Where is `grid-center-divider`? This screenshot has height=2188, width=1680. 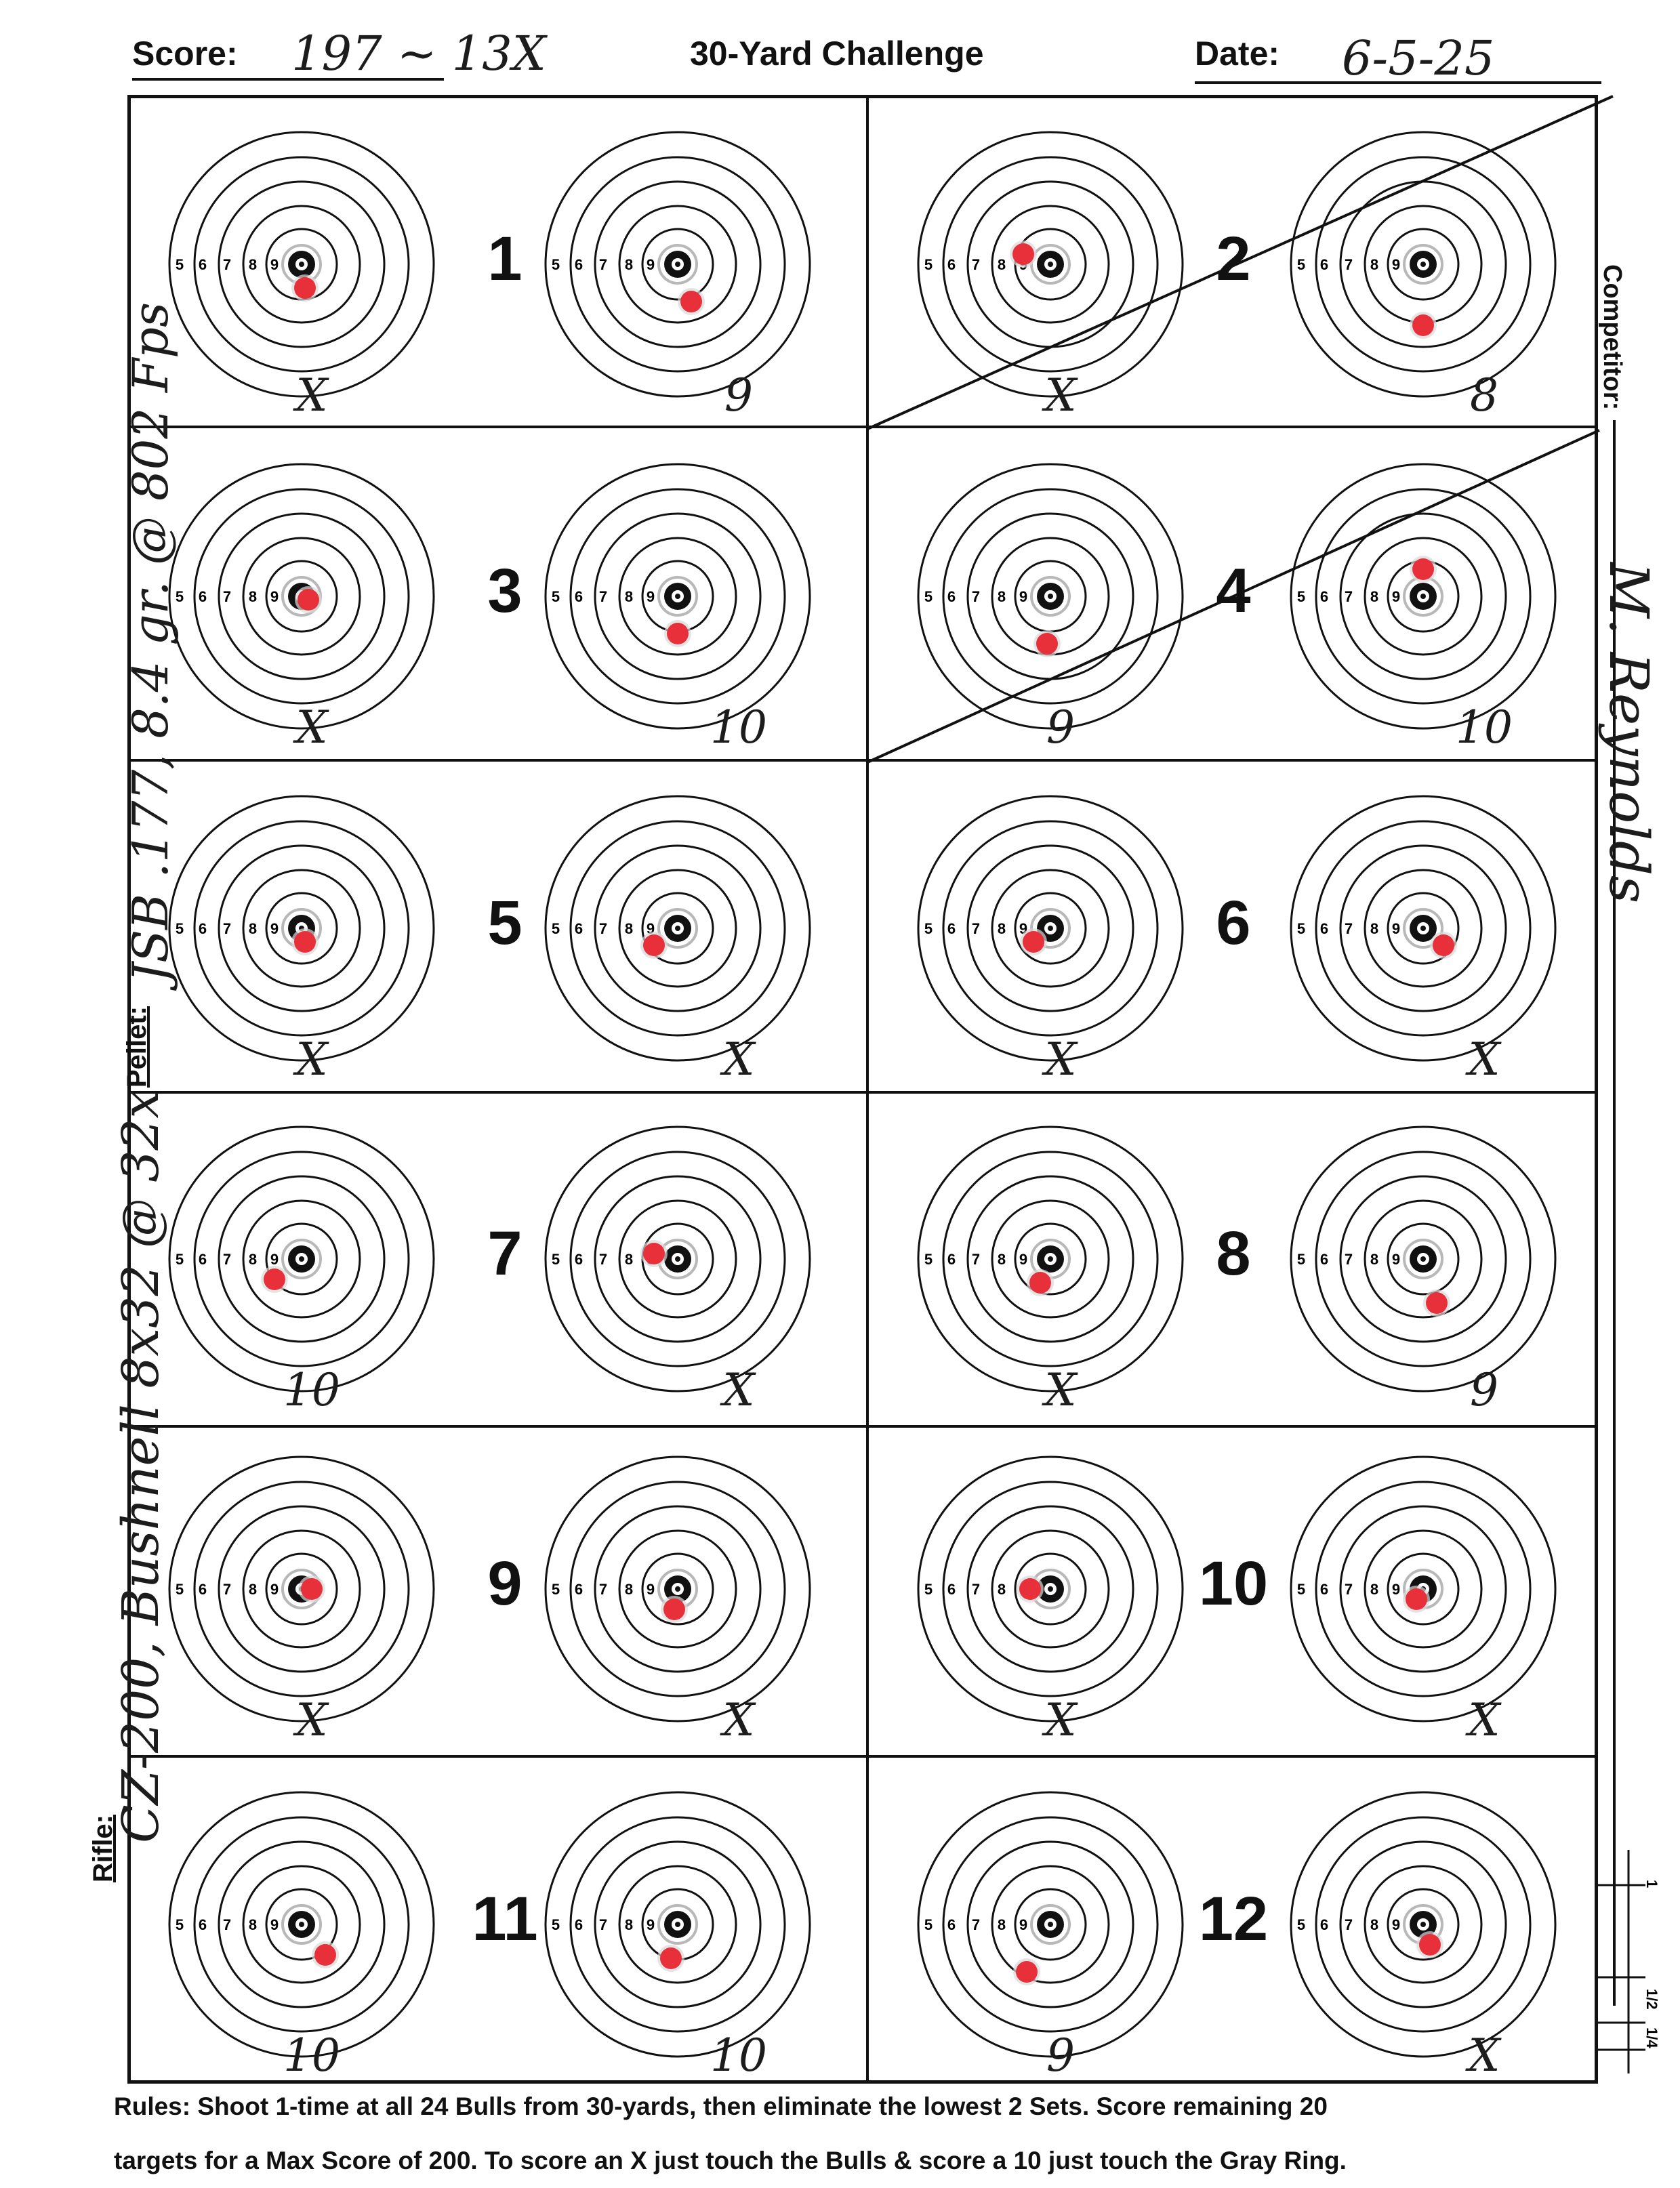
grid-center-divider is located at coordinates (867, 1089).